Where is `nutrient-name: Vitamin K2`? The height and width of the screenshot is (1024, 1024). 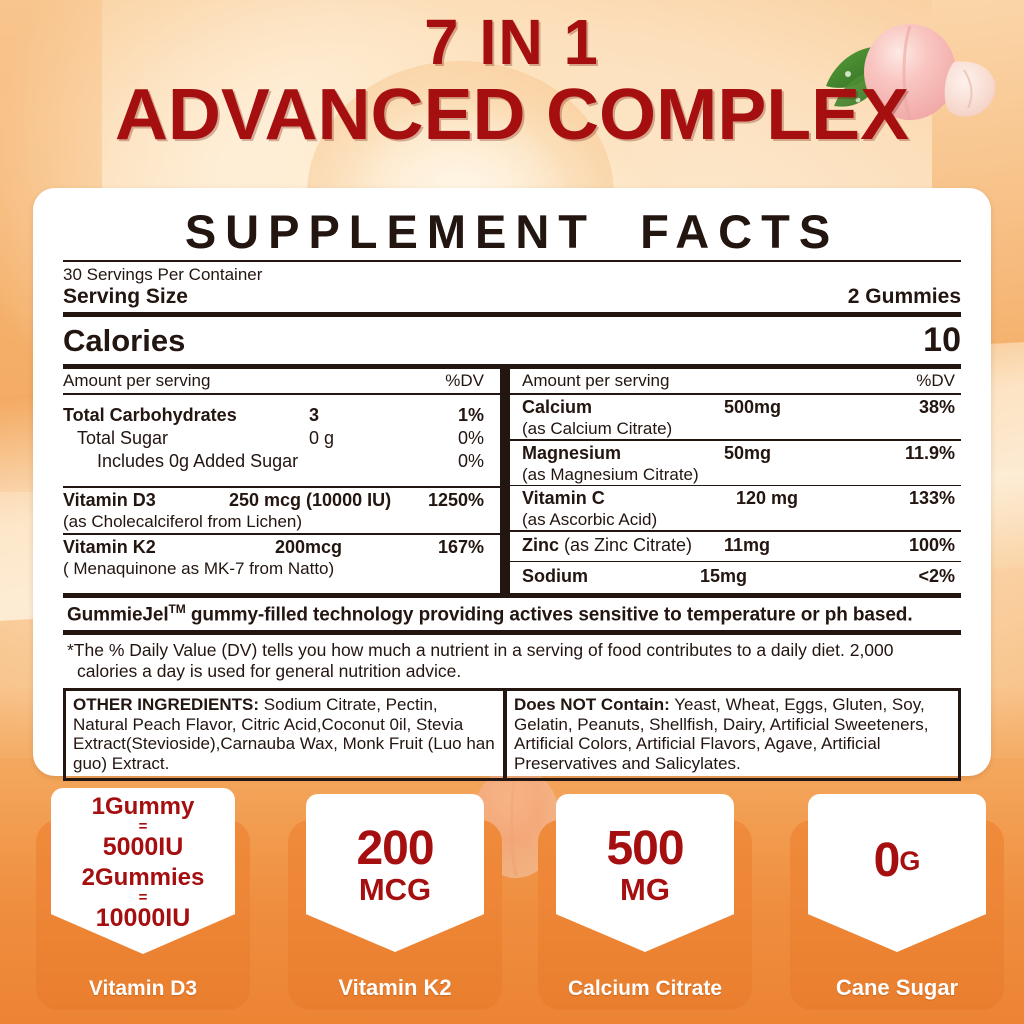
nutrient-name: Vitamin K2 is located at coordinates (109, 547).